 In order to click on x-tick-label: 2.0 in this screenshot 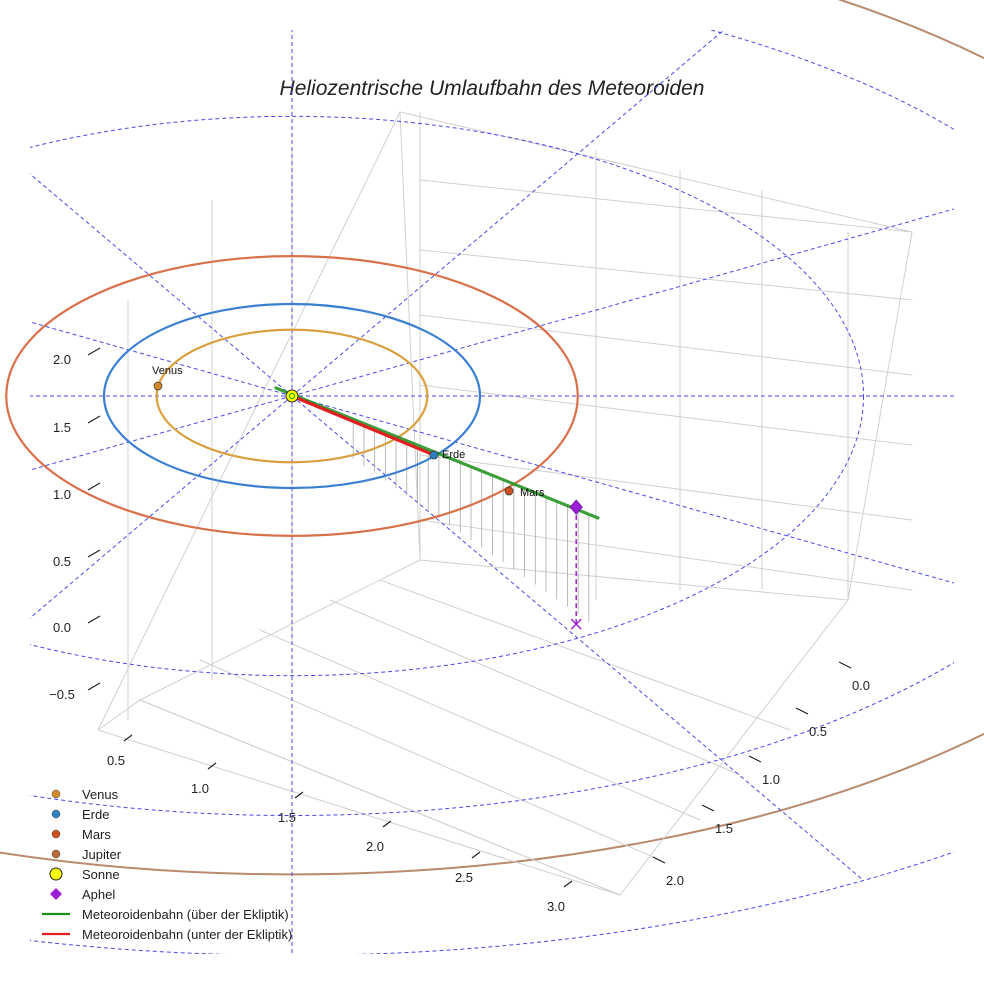, I will do `click(375, 846)`.